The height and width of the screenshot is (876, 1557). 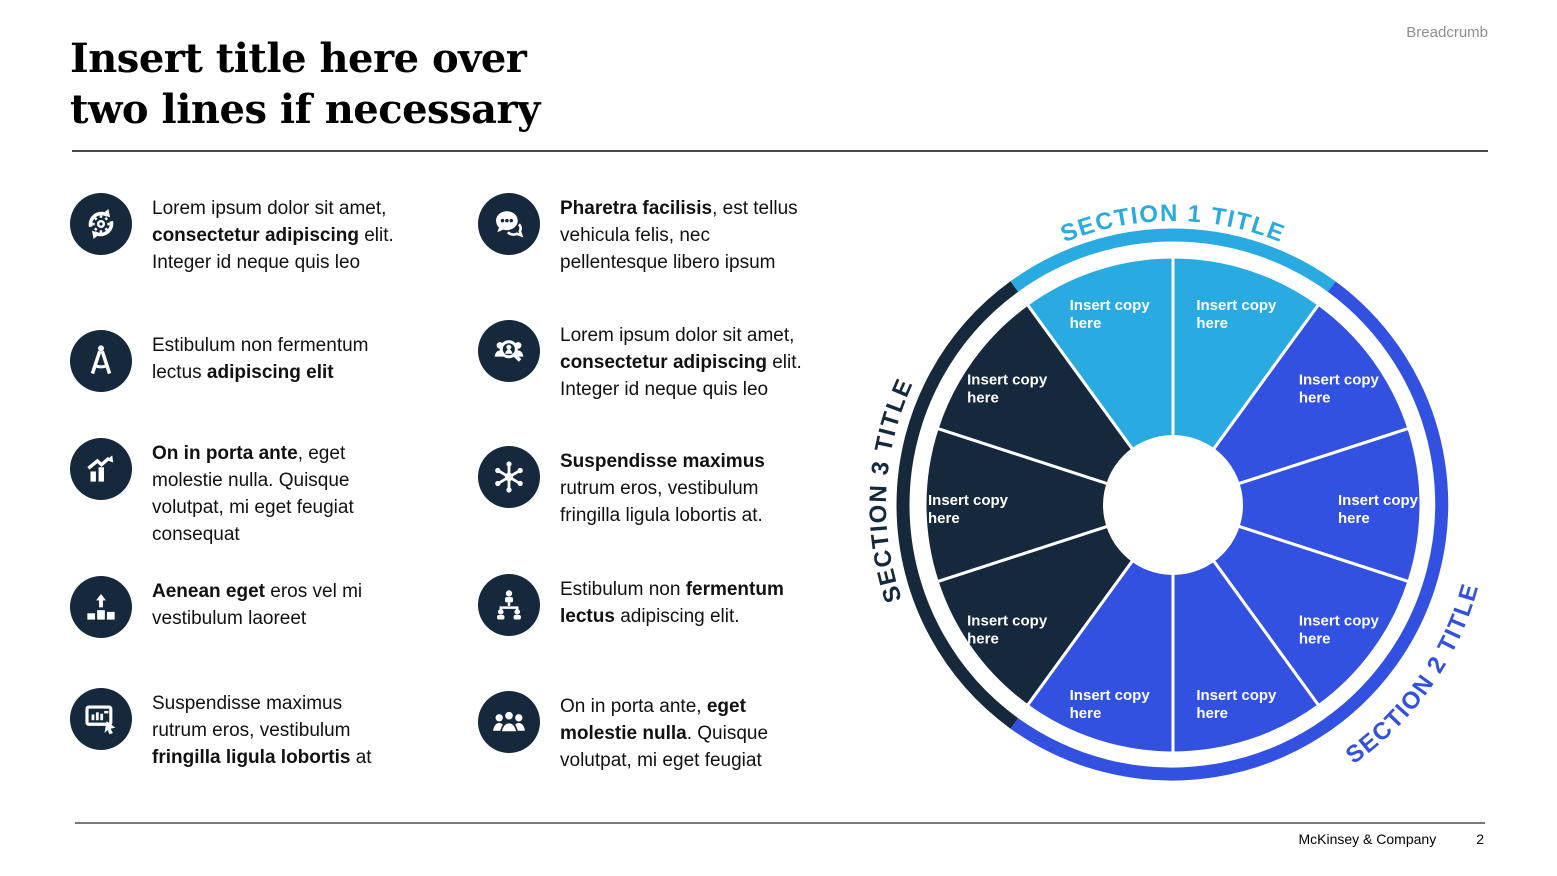 What do you see at coordinates (509, 722) in the screenshot?
I see `team-icon` at bounding box center [509, 722].